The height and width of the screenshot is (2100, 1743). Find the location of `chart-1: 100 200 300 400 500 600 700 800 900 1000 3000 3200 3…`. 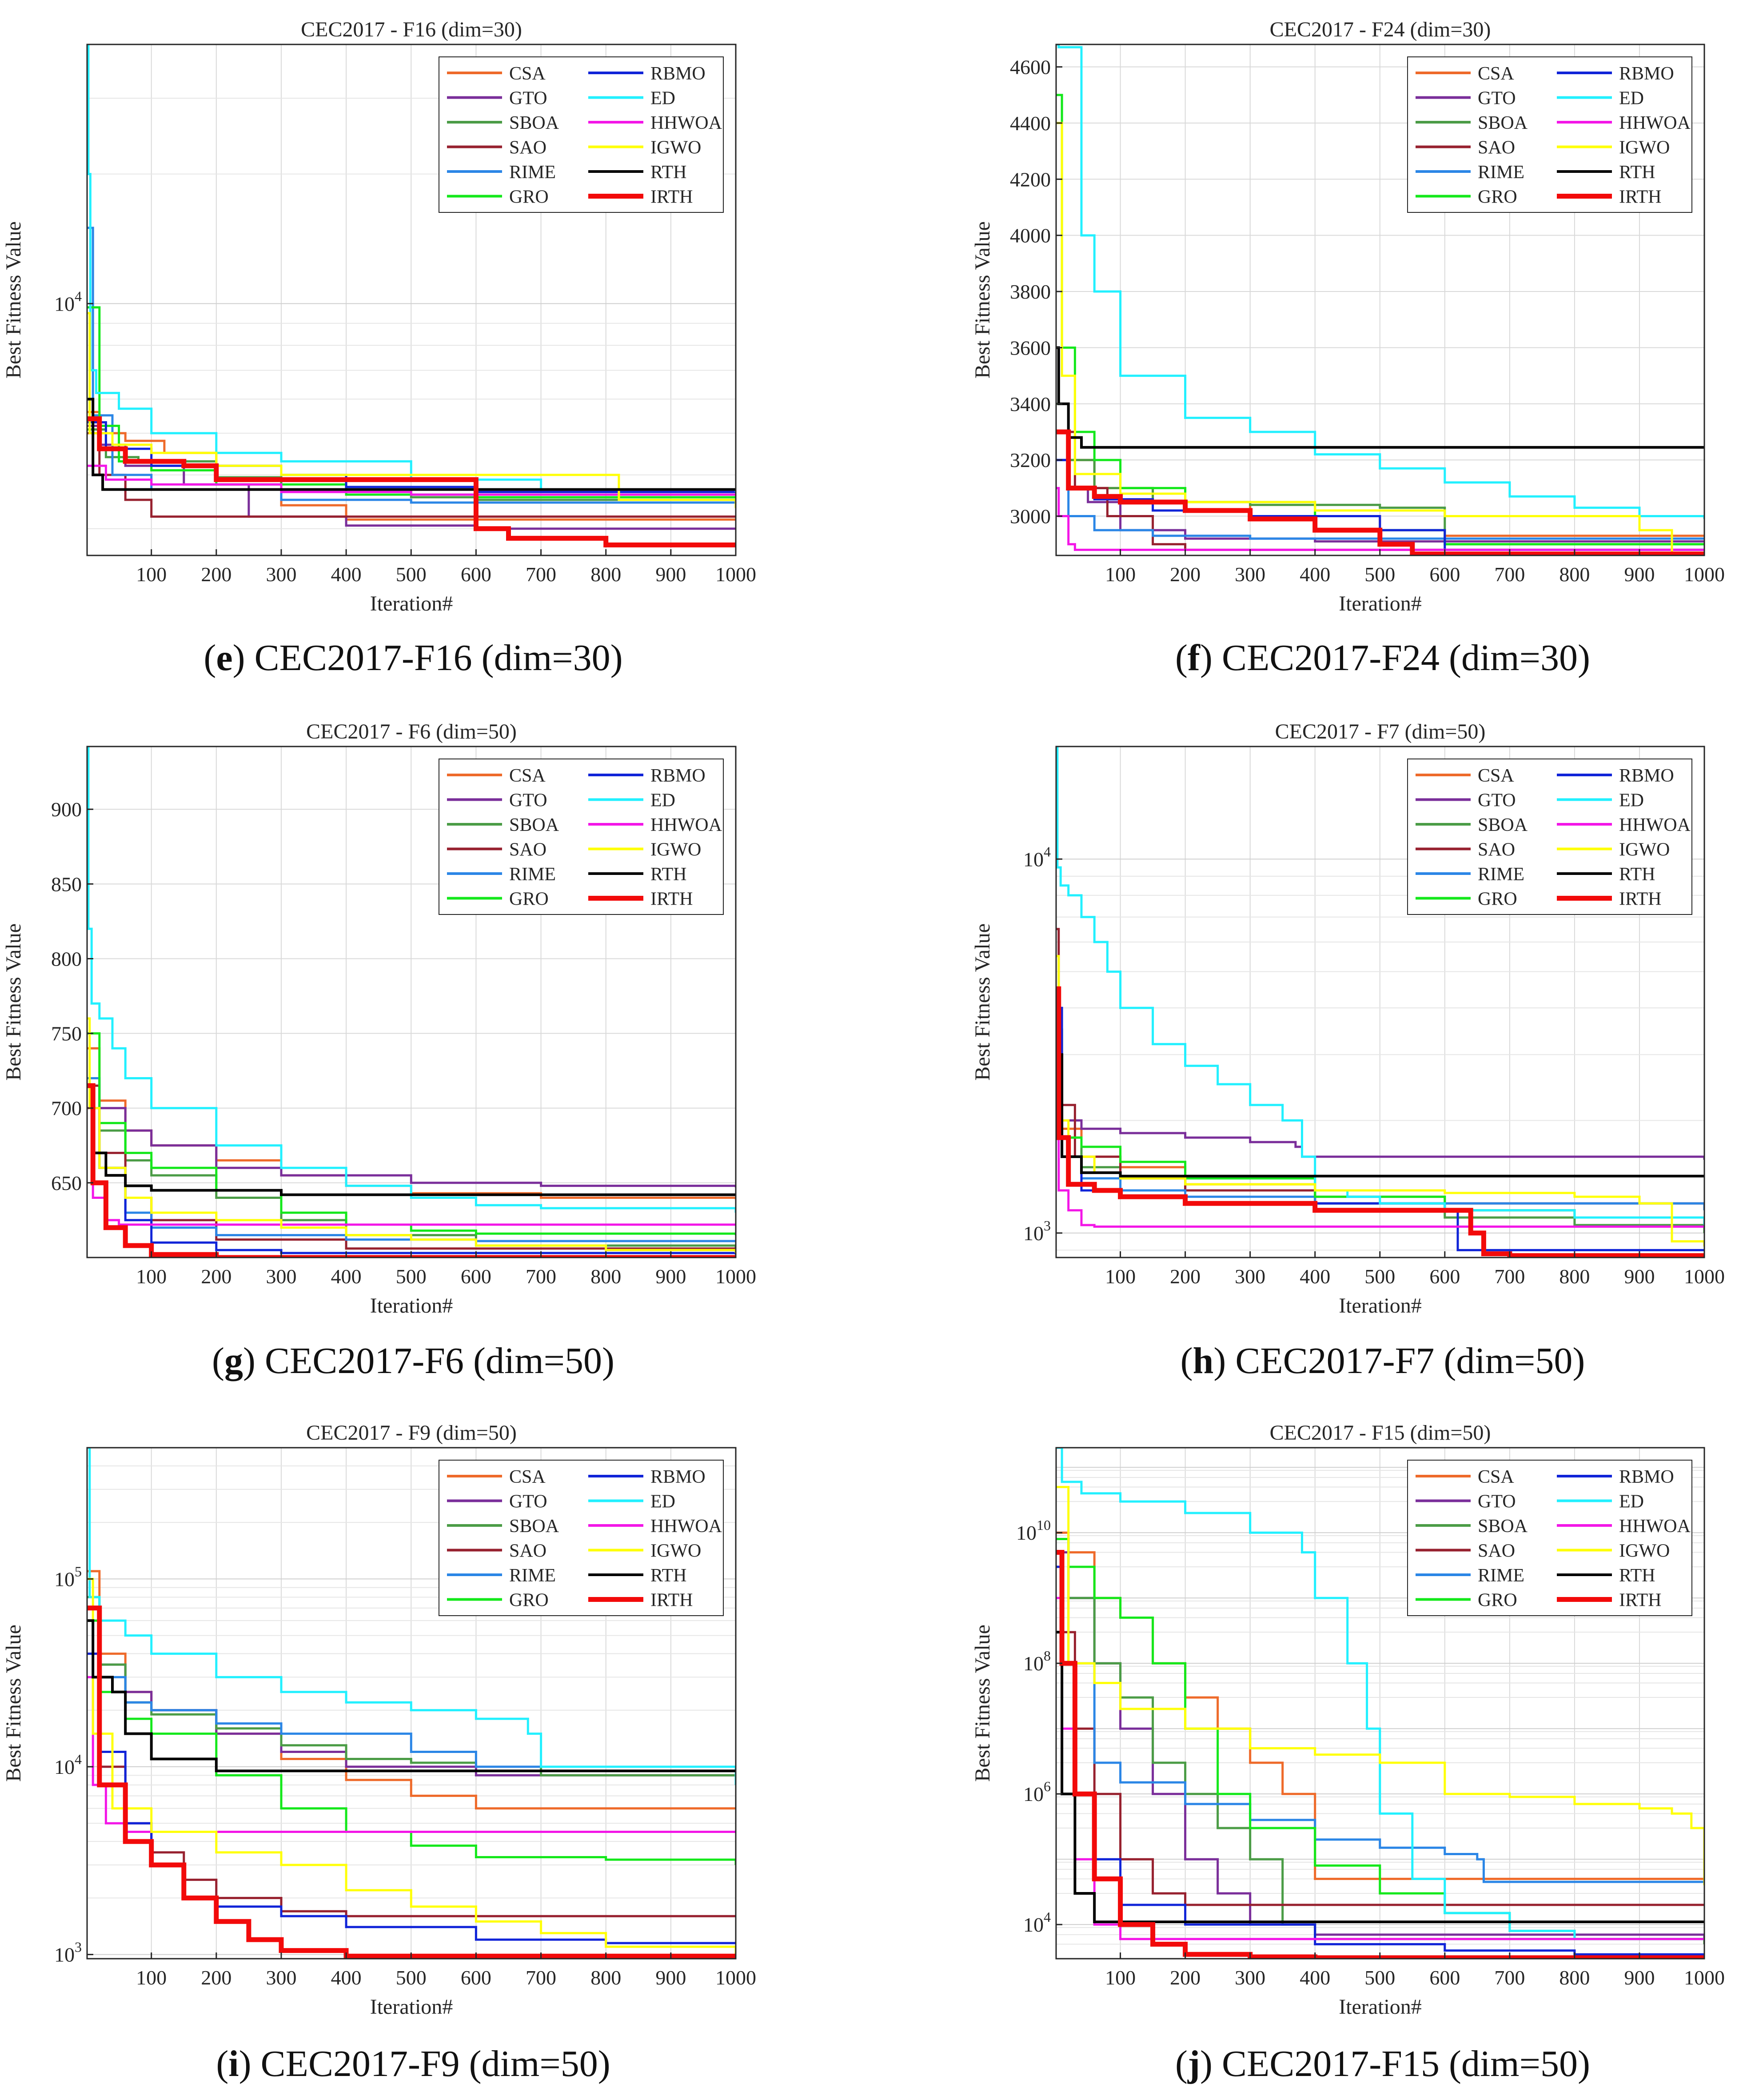

chart-1: 100 200 300 400 500 600 700 800 900 1000 3000 3200 3… is located at coordinates (1348, 316).